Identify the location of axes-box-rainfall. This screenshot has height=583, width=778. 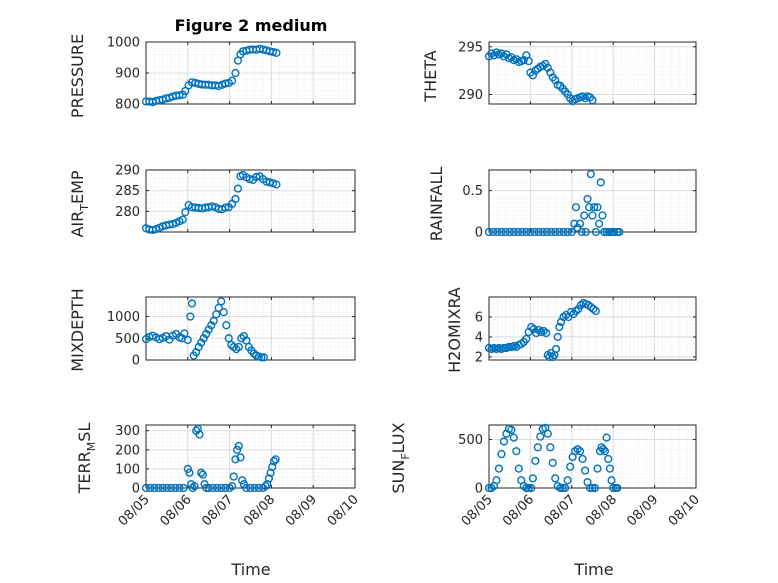
(592, 201).